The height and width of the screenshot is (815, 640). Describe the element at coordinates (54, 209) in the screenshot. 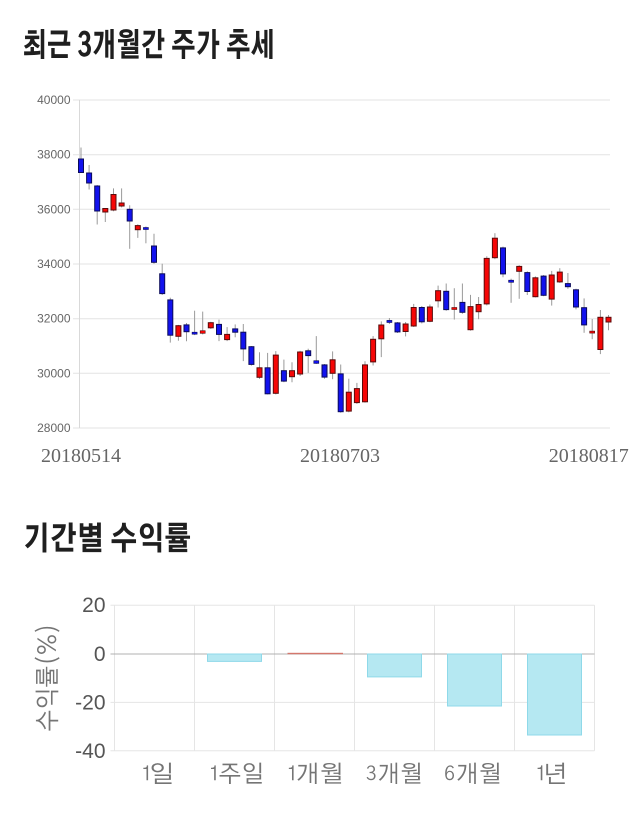

I see `svg-text: 36000` at that location.